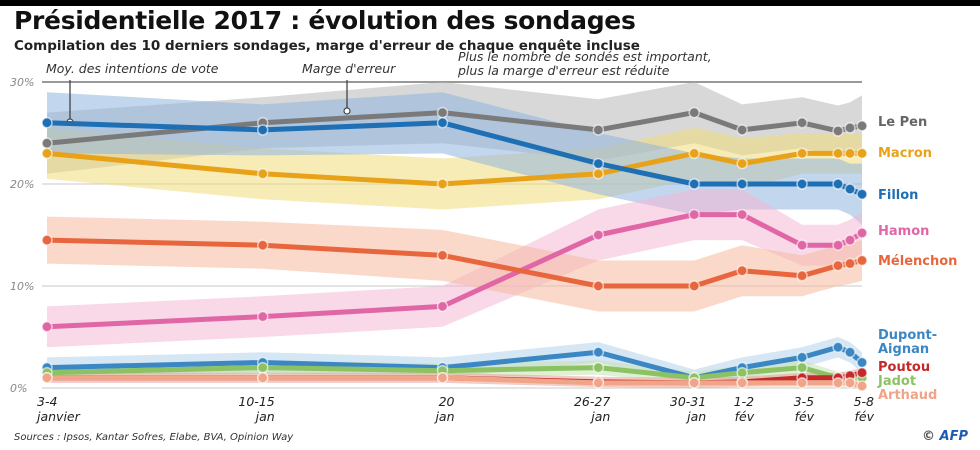  Describe the element at coordinates (22, 235) in the screenshot. I see `y-axis-labels: 0% 10% 20% 30%` at that location.